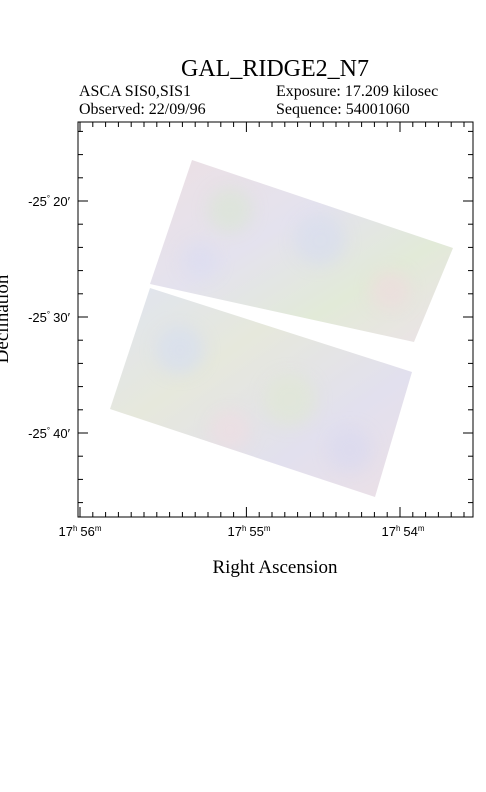 Image resolution: width=486 pixels, height=792 pixels. Describe the element at coordinates (142, 109) in the screenshot. I see `observed: Observed: 22/09/96` at that location.